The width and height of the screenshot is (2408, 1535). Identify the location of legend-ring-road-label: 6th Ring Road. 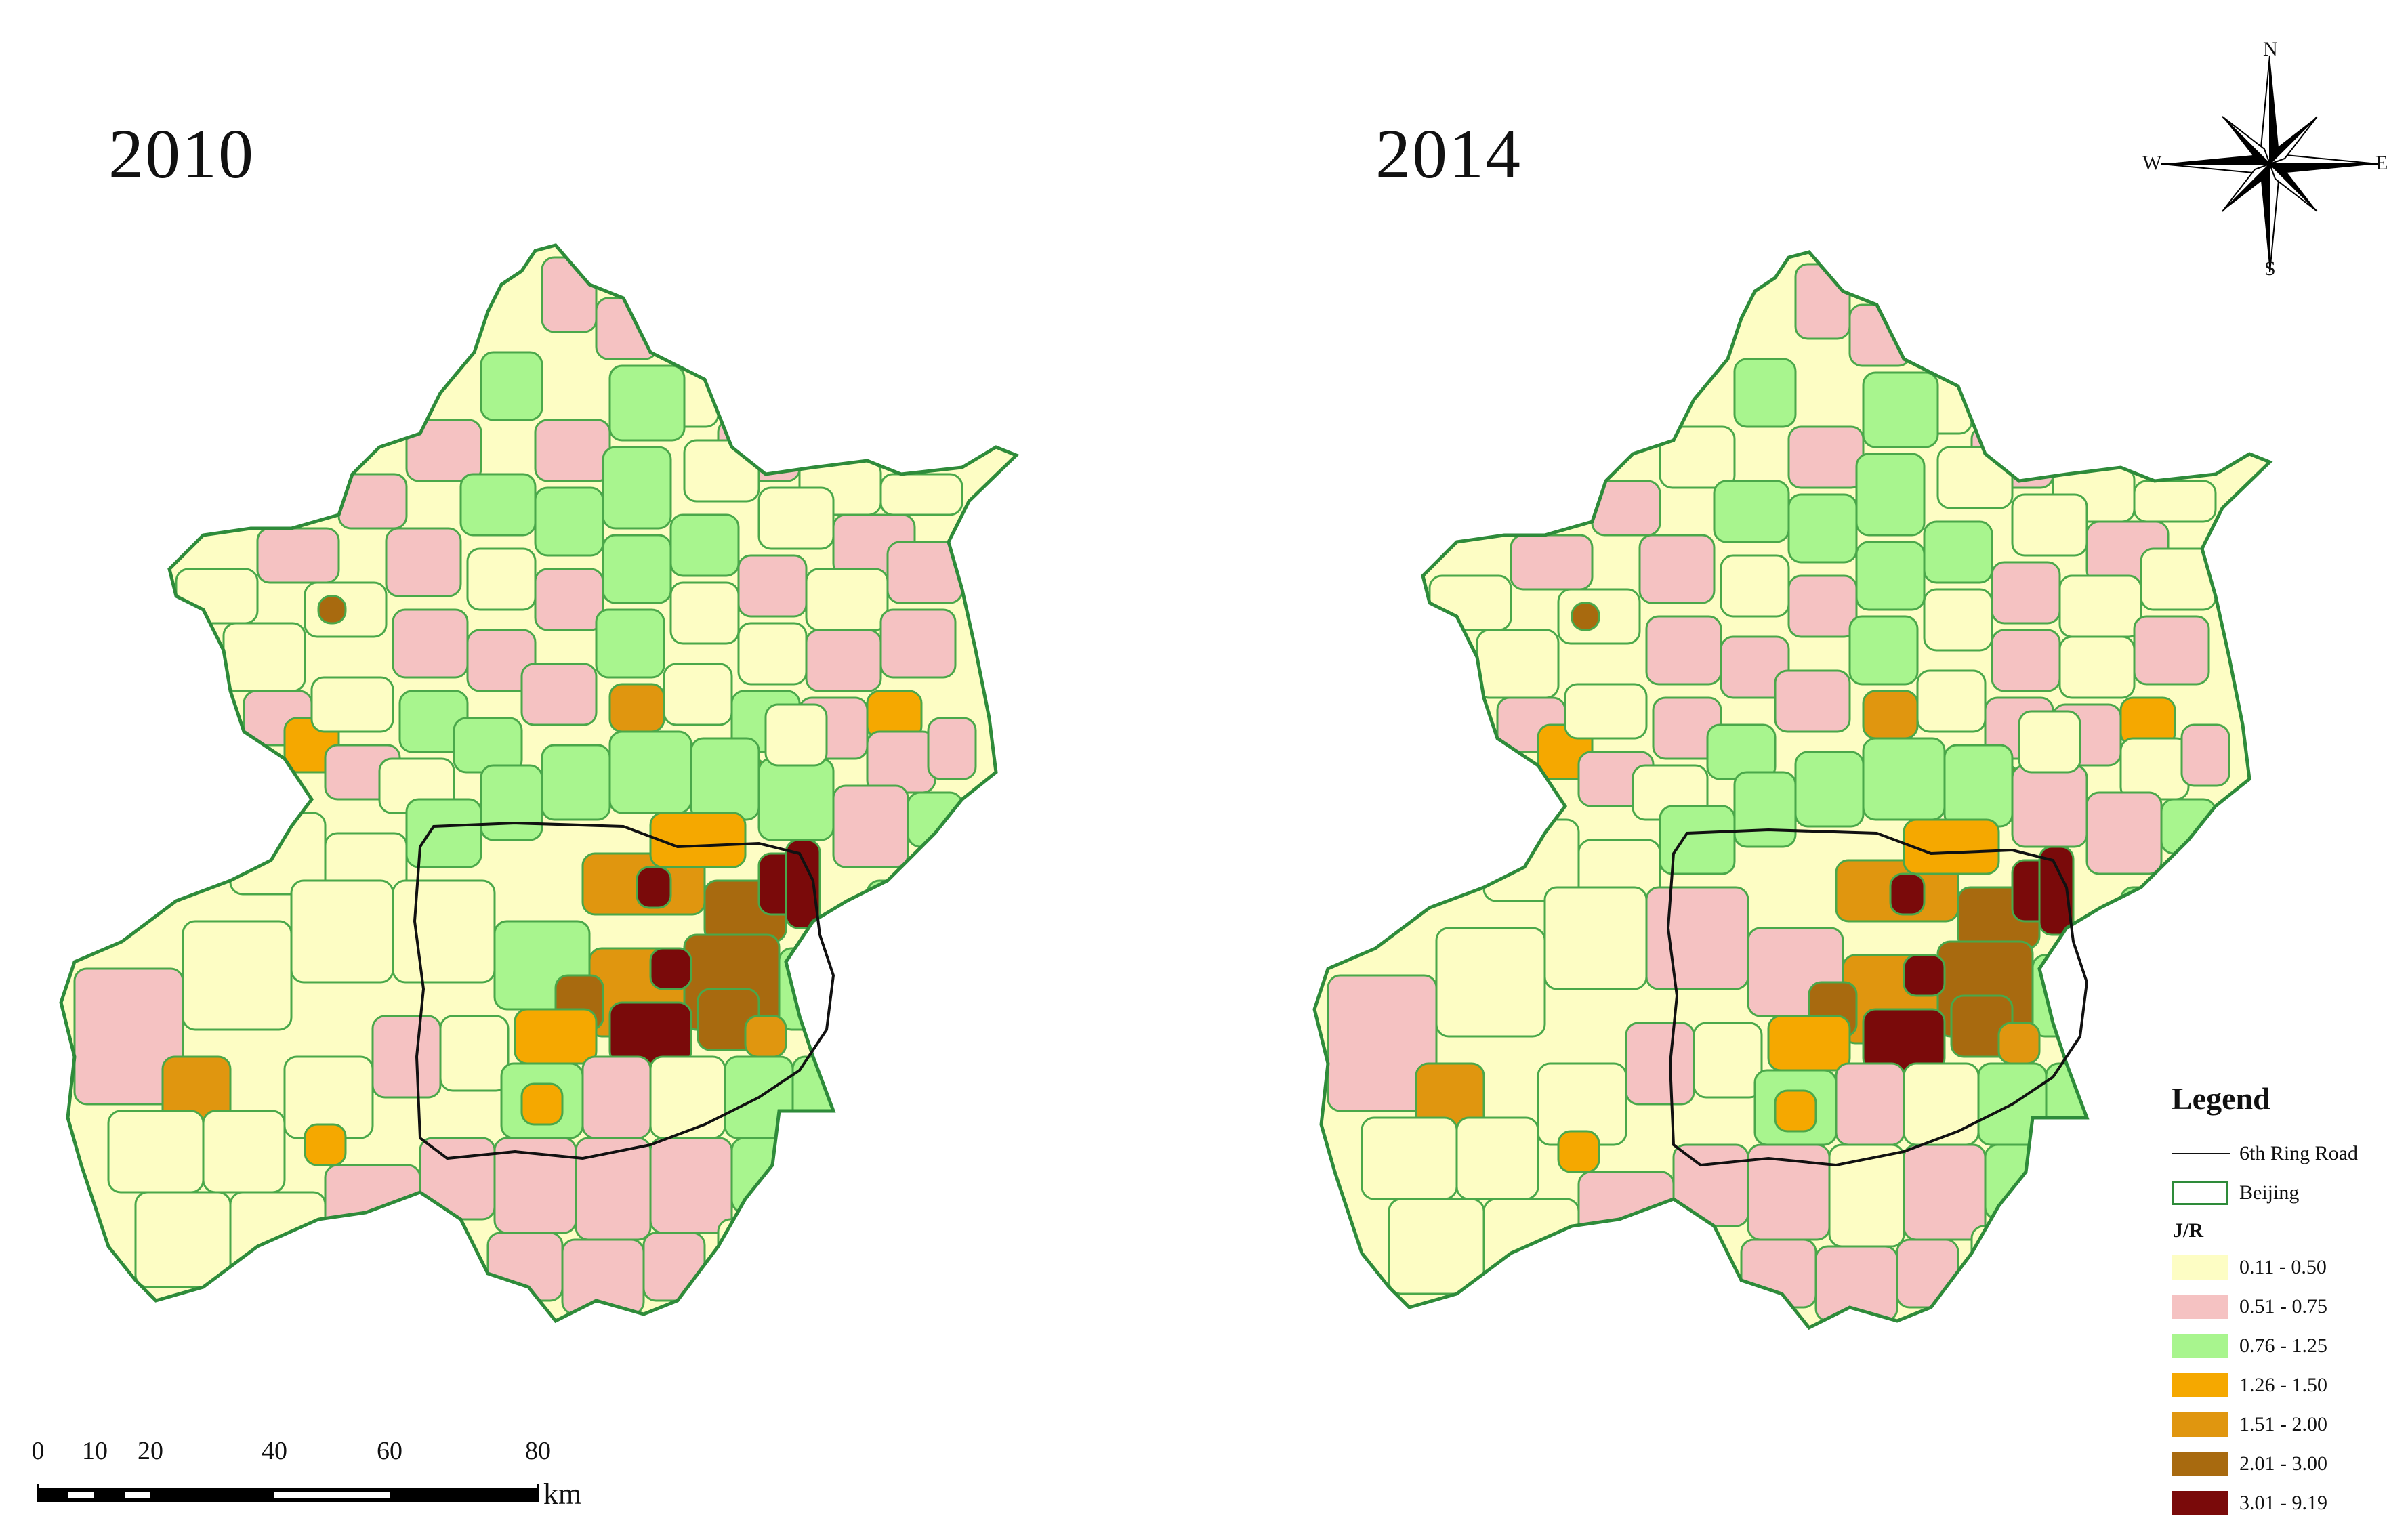
(2299, 1153).